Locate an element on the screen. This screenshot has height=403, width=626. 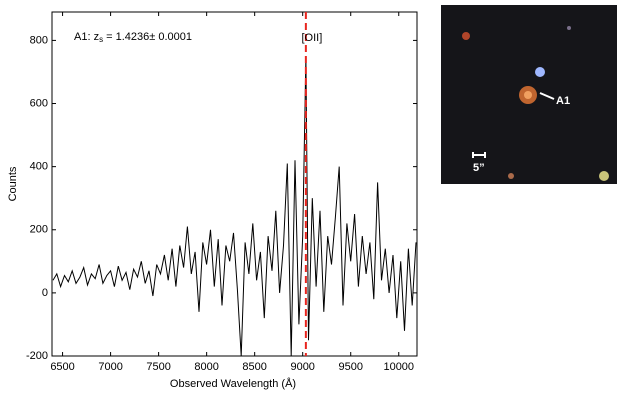
pointer is located at coordinates (547, 96).